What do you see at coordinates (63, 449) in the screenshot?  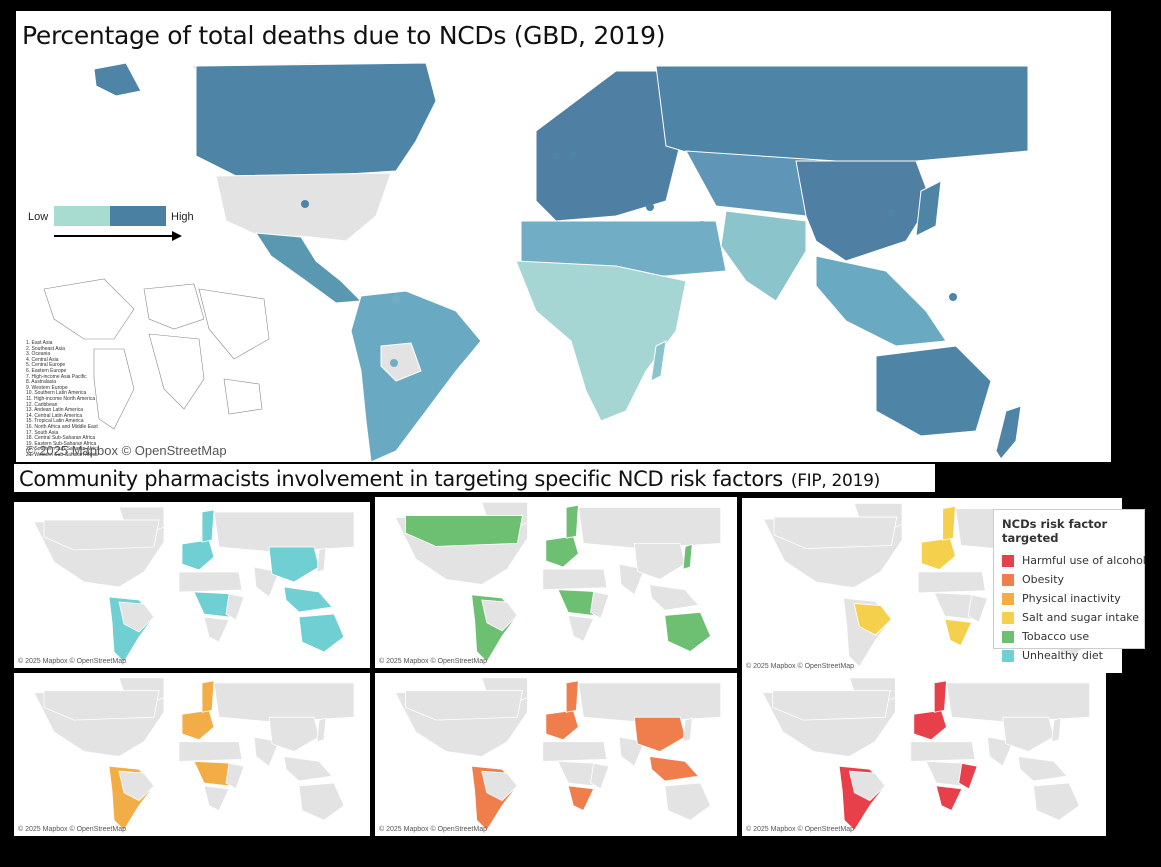 I see `region-key-item: 20. Southern Sub-Saharan Africa` at bounding box center [63, 449].